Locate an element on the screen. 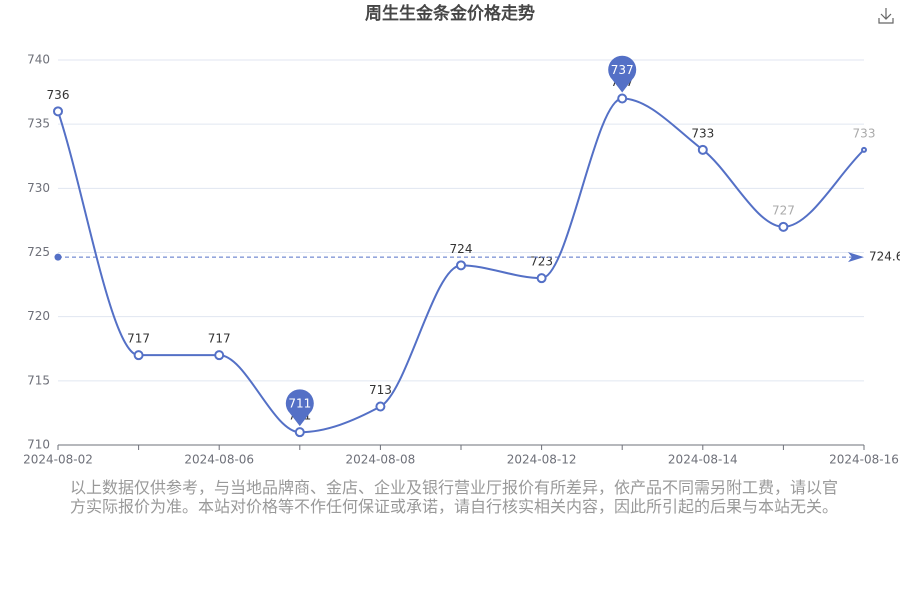  mean-label: 724.6 is located at coordinates (884, 257).